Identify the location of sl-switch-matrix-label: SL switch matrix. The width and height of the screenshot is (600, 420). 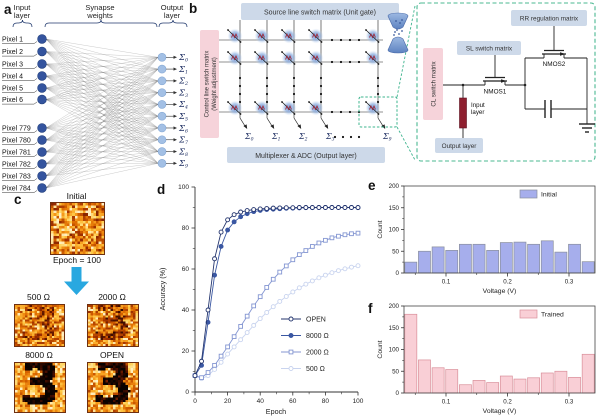
(489, 49).